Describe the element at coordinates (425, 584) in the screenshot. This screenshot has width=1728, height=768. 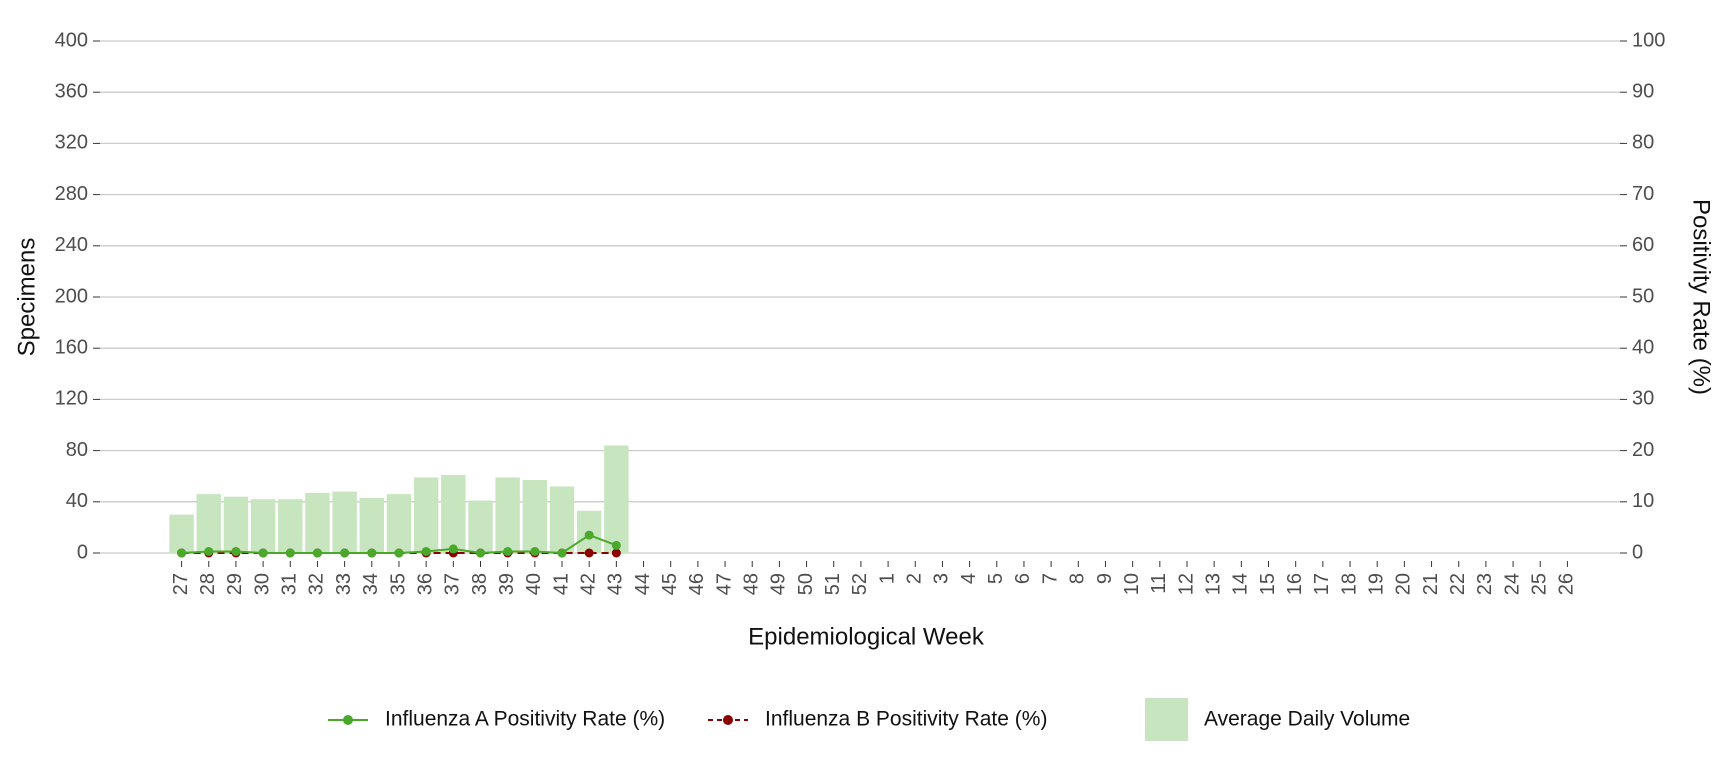
I see `x-tick-label: 36` at that location.